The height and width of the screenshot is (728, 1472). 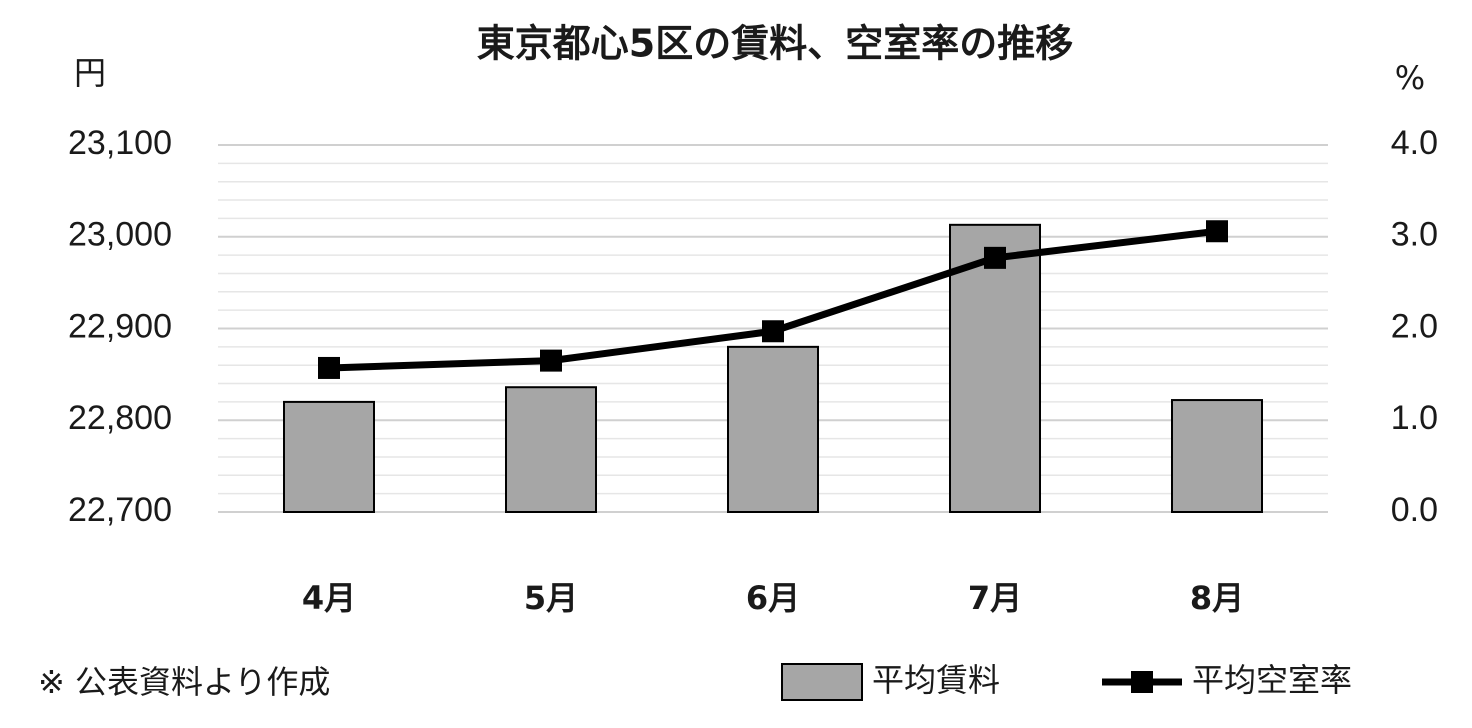 I want to click on x-tick-label: 7月, so click(x=995, y=598).